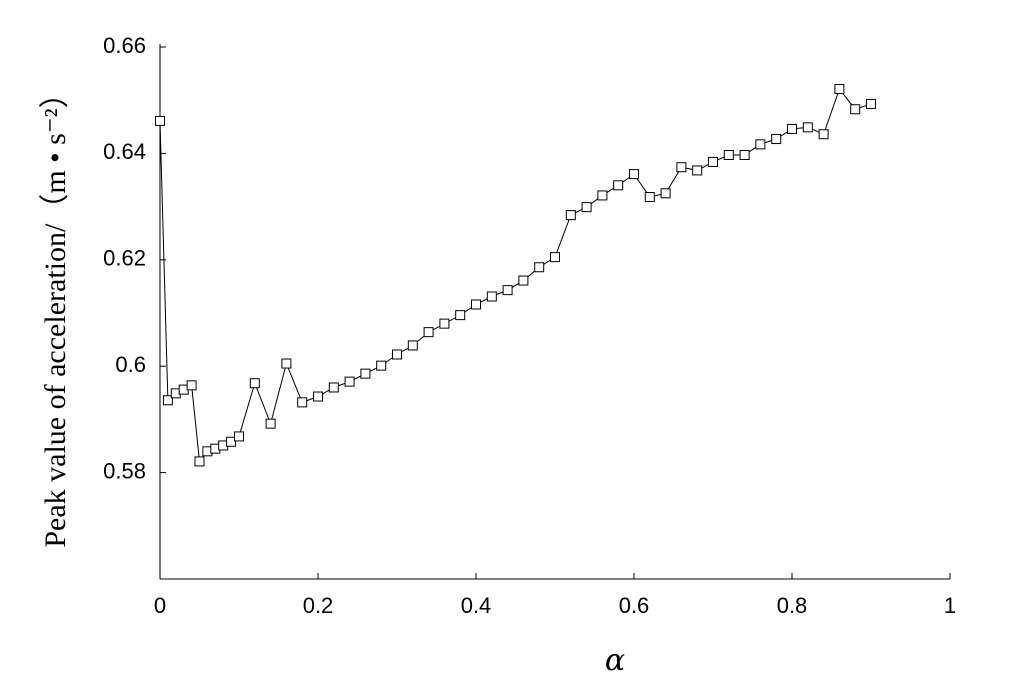 The image size is (1033, 700). What do you see at coordinates (124, 151) in the screenshot?
I see `y-tick-label: 0.64` at bounding box center [124, 151].